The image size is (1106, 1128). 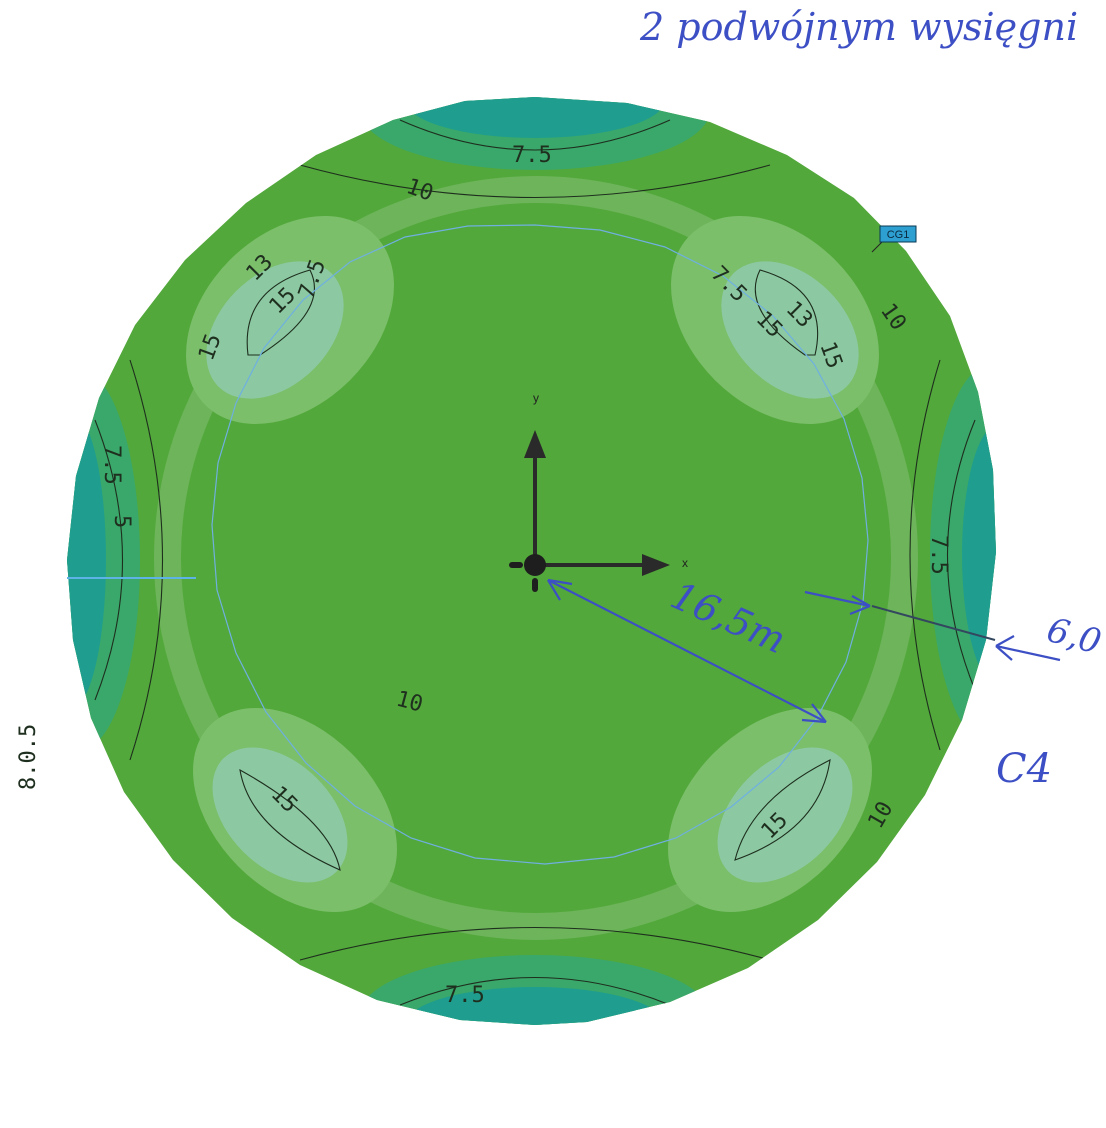 What do you see at coordinates (1074, 636) in the screenshot?
I see `thickness-note: 6,0` at bounding box center [1074, 636].